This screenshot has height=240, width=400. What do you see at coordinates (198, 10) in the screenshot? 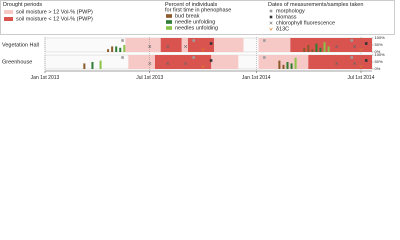
I see `legend-title: for first time in phenophase` at bounding box center [198, 10].